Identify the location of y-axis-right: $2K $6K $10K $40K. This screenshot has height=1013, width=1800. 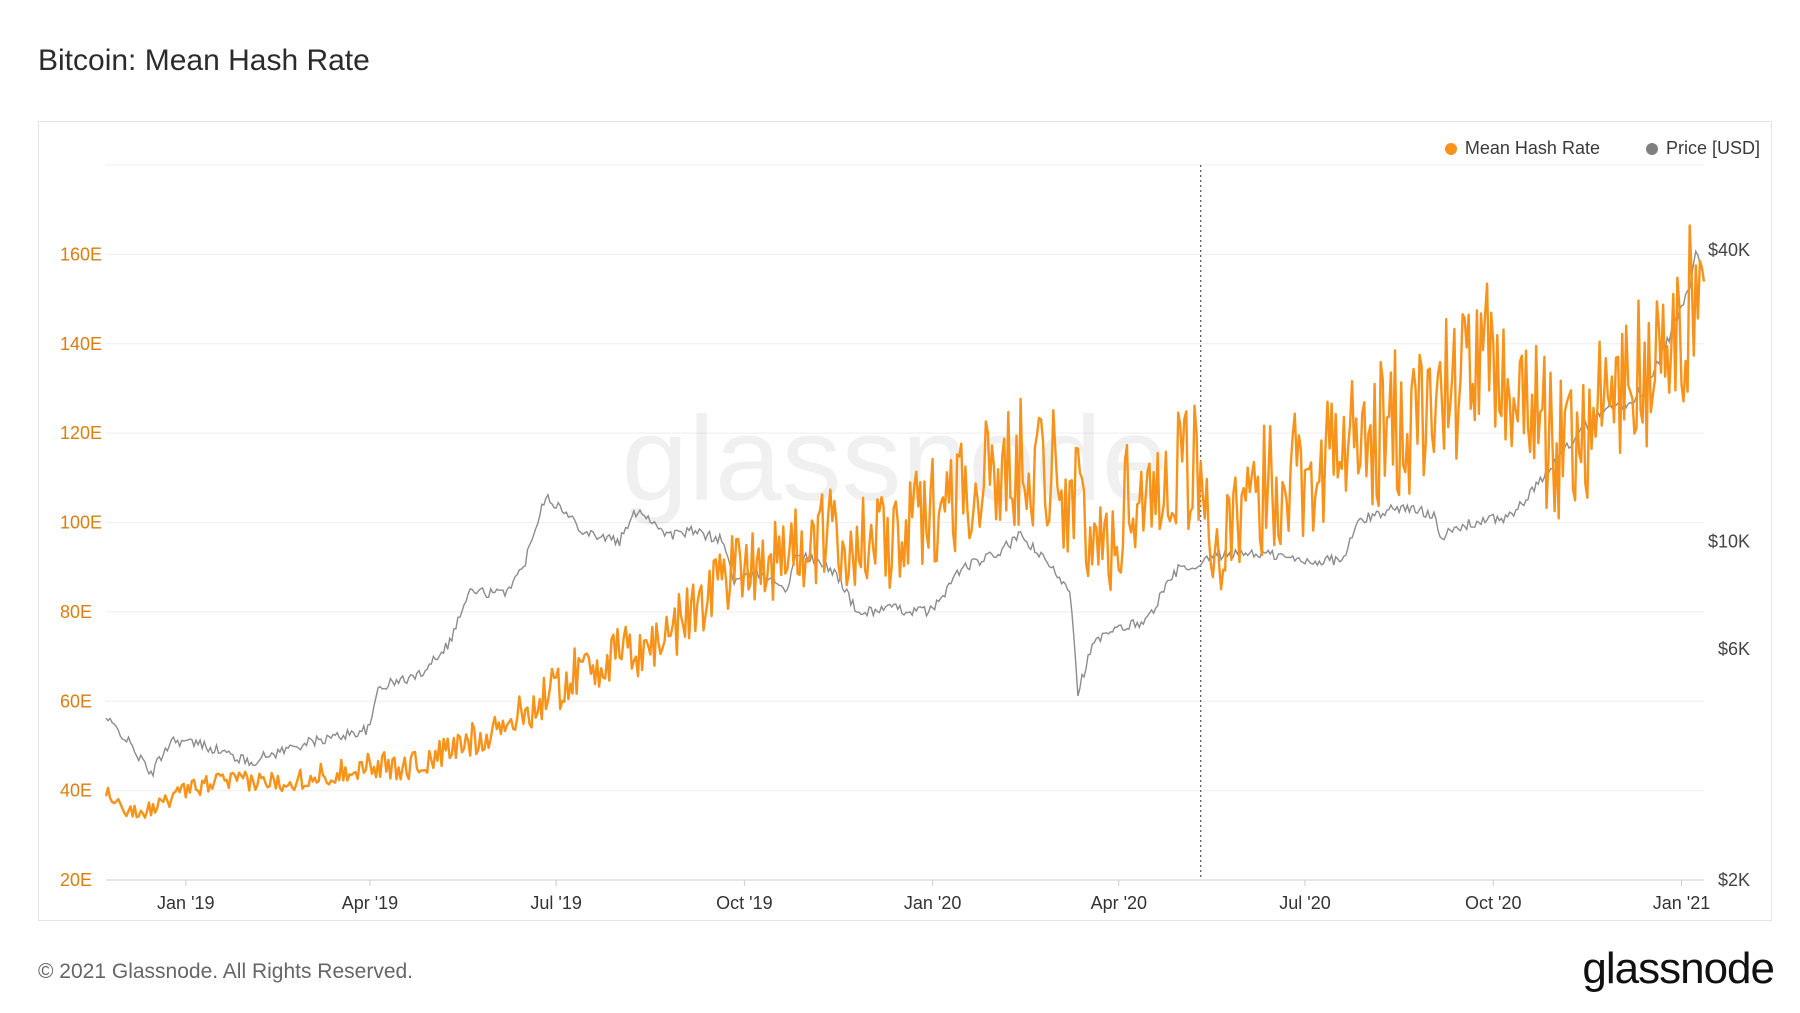
(1729, 565).